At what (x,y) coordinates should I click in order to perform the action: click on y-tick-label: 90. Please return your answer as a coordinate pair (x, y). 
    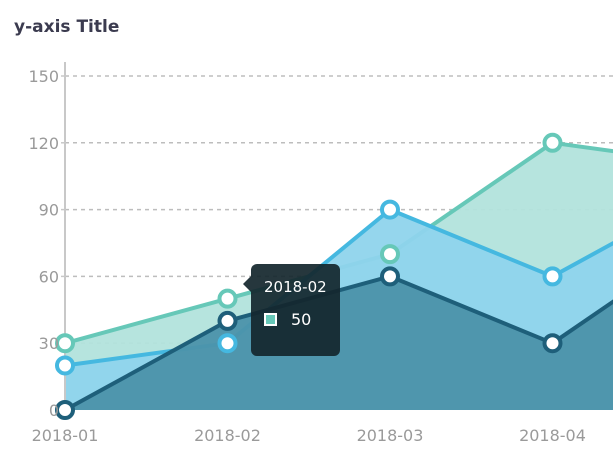
    Looking at the image, I should click on (49, 210).